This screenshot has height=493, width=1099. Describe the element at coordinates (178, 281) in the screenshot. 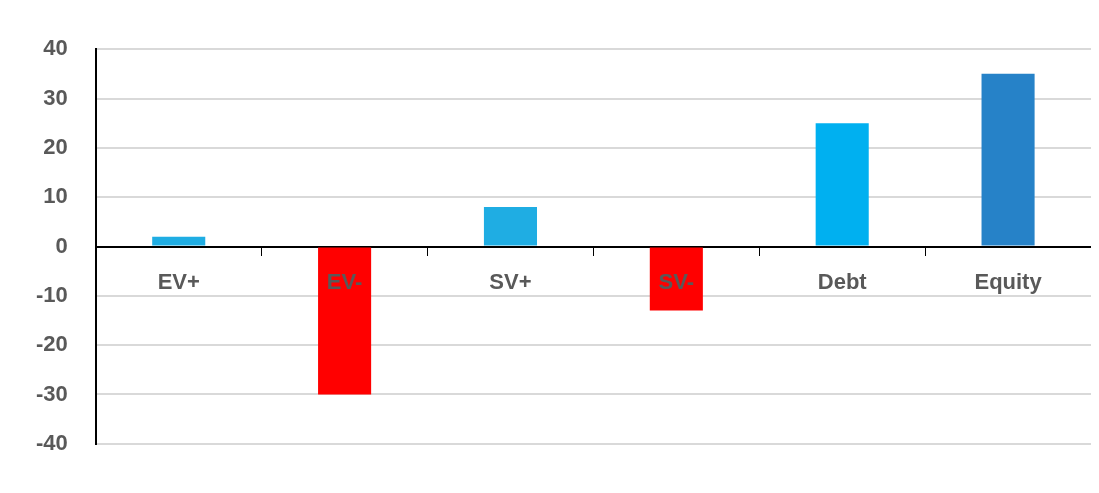

I see `x-tick-label: EV+` at that location.